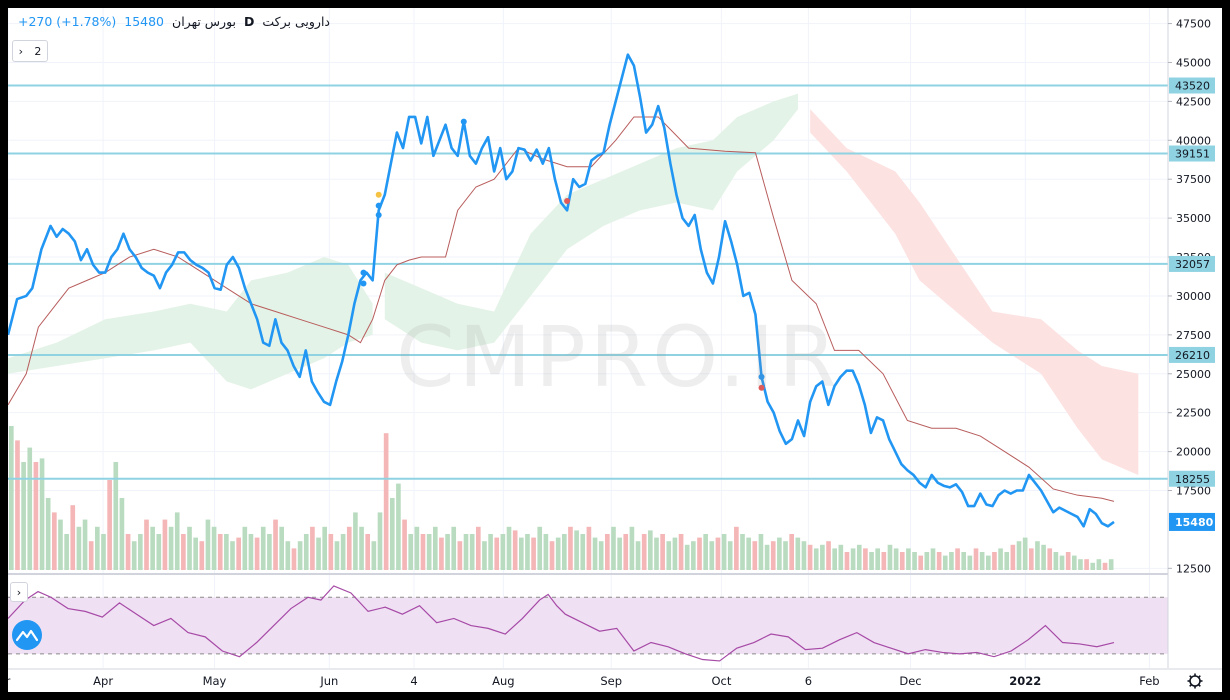 The width and height of the screenshot is (1230, 700). What do you see at coordinates (1193, 452) in the screenshot?
I see `price-tick-label: 20000` at bounding box center [1193, 452].